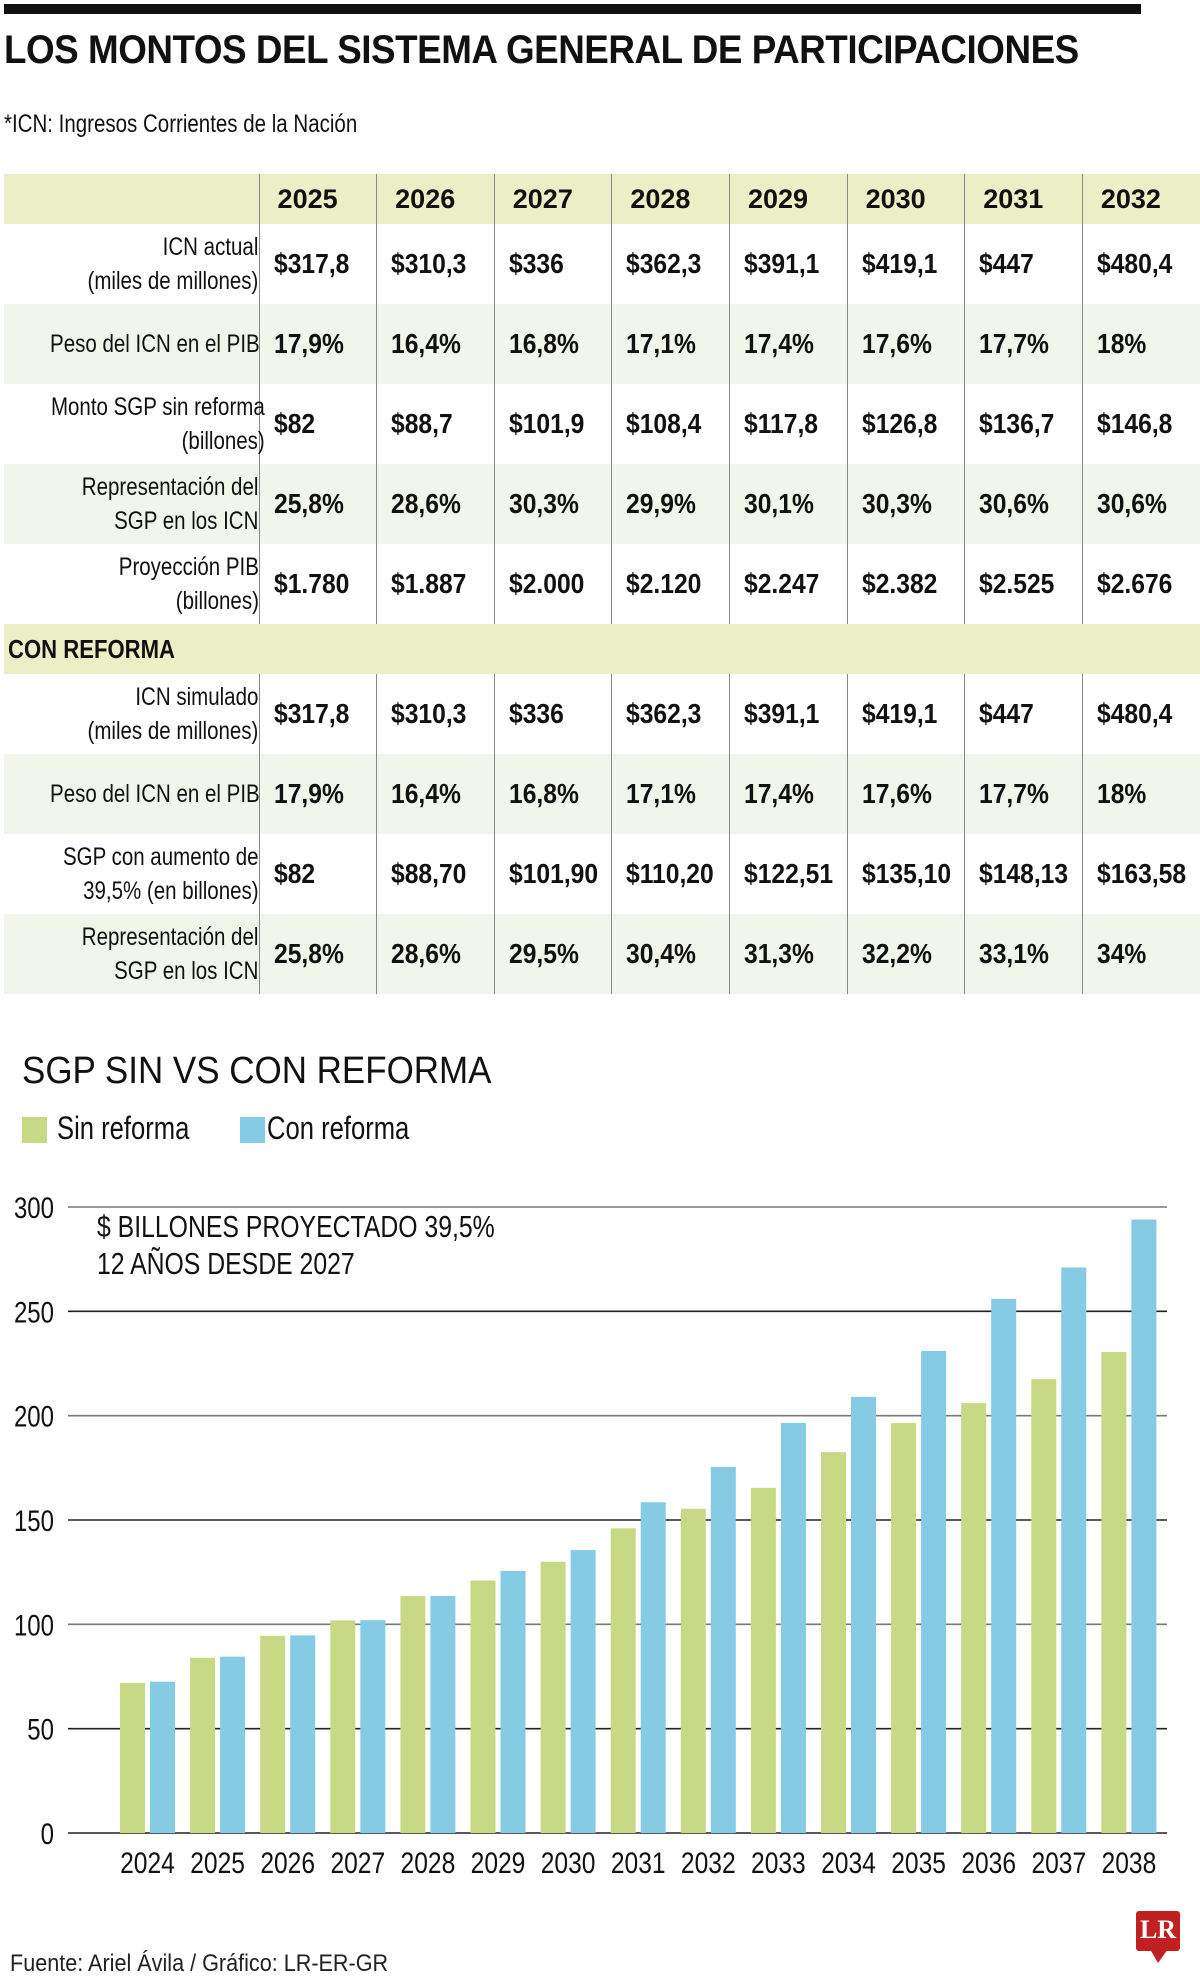 This screenshot has width=1200, height=1985. I want to click on cell-value: $126,8, so click(899, 423).